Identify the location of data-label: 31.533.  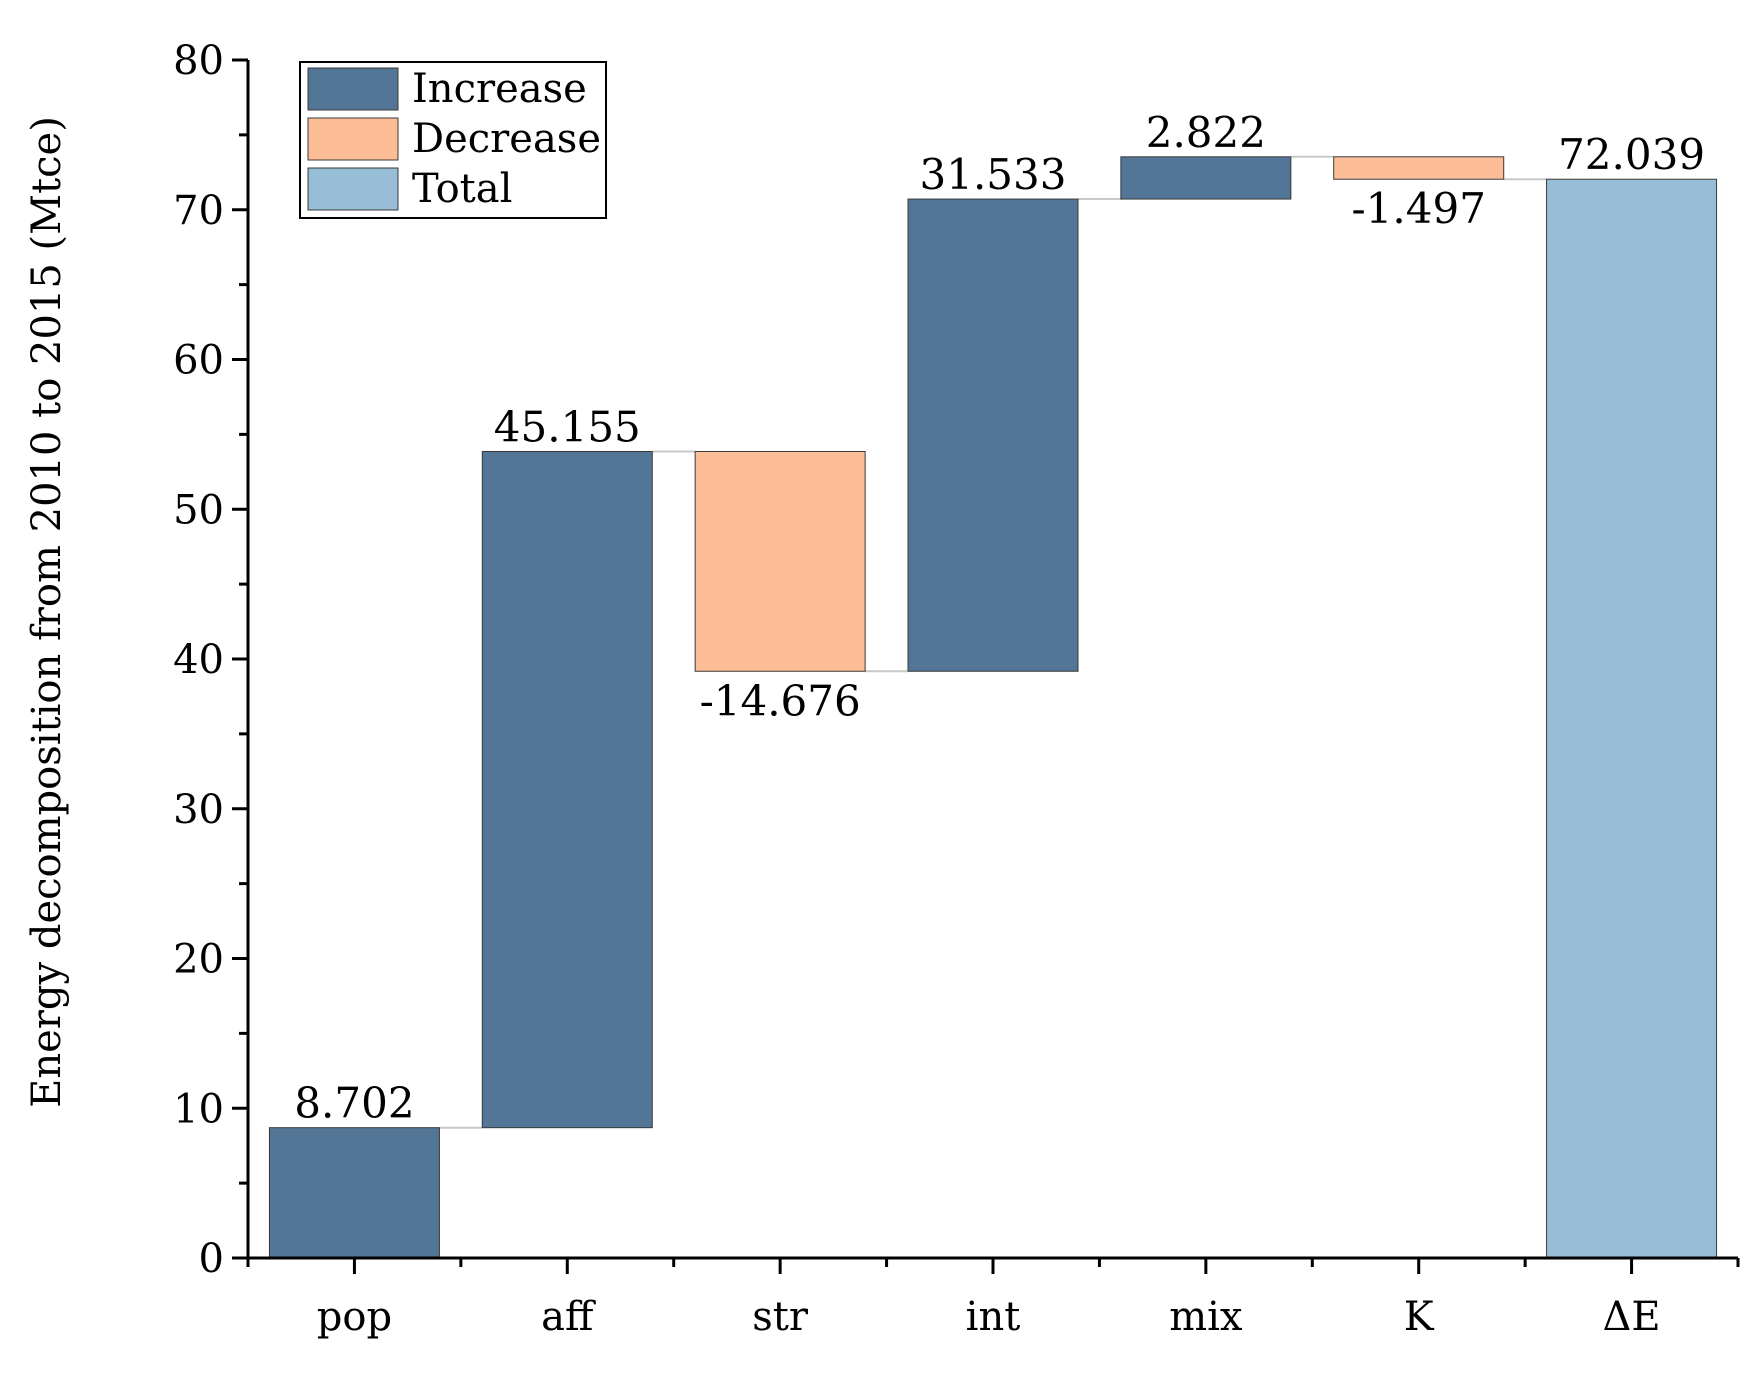
(993, 174).